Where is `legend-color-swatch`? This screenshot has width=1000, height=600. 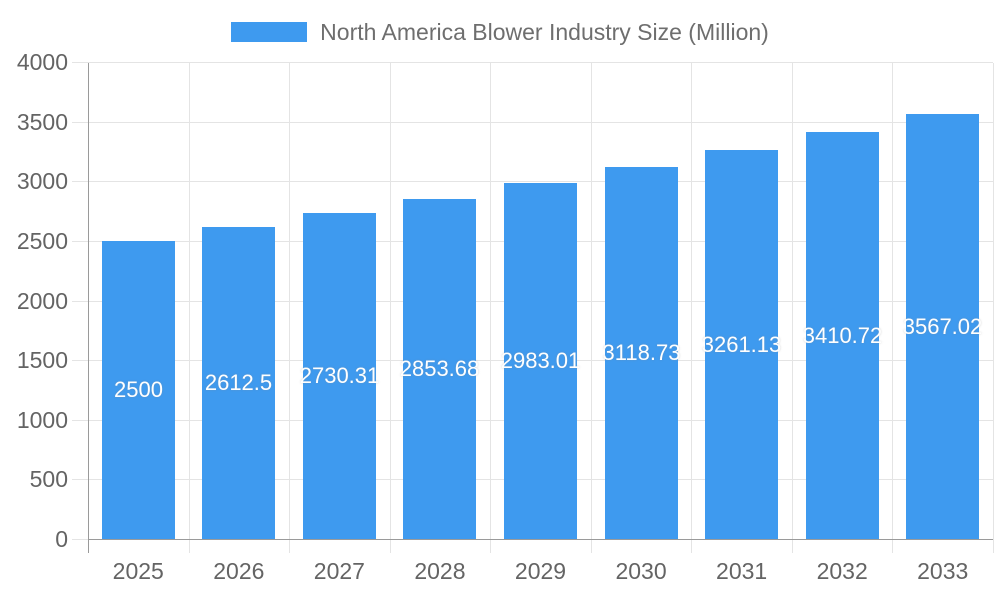 legend-color-swatch is located at coordinates (269, 32).